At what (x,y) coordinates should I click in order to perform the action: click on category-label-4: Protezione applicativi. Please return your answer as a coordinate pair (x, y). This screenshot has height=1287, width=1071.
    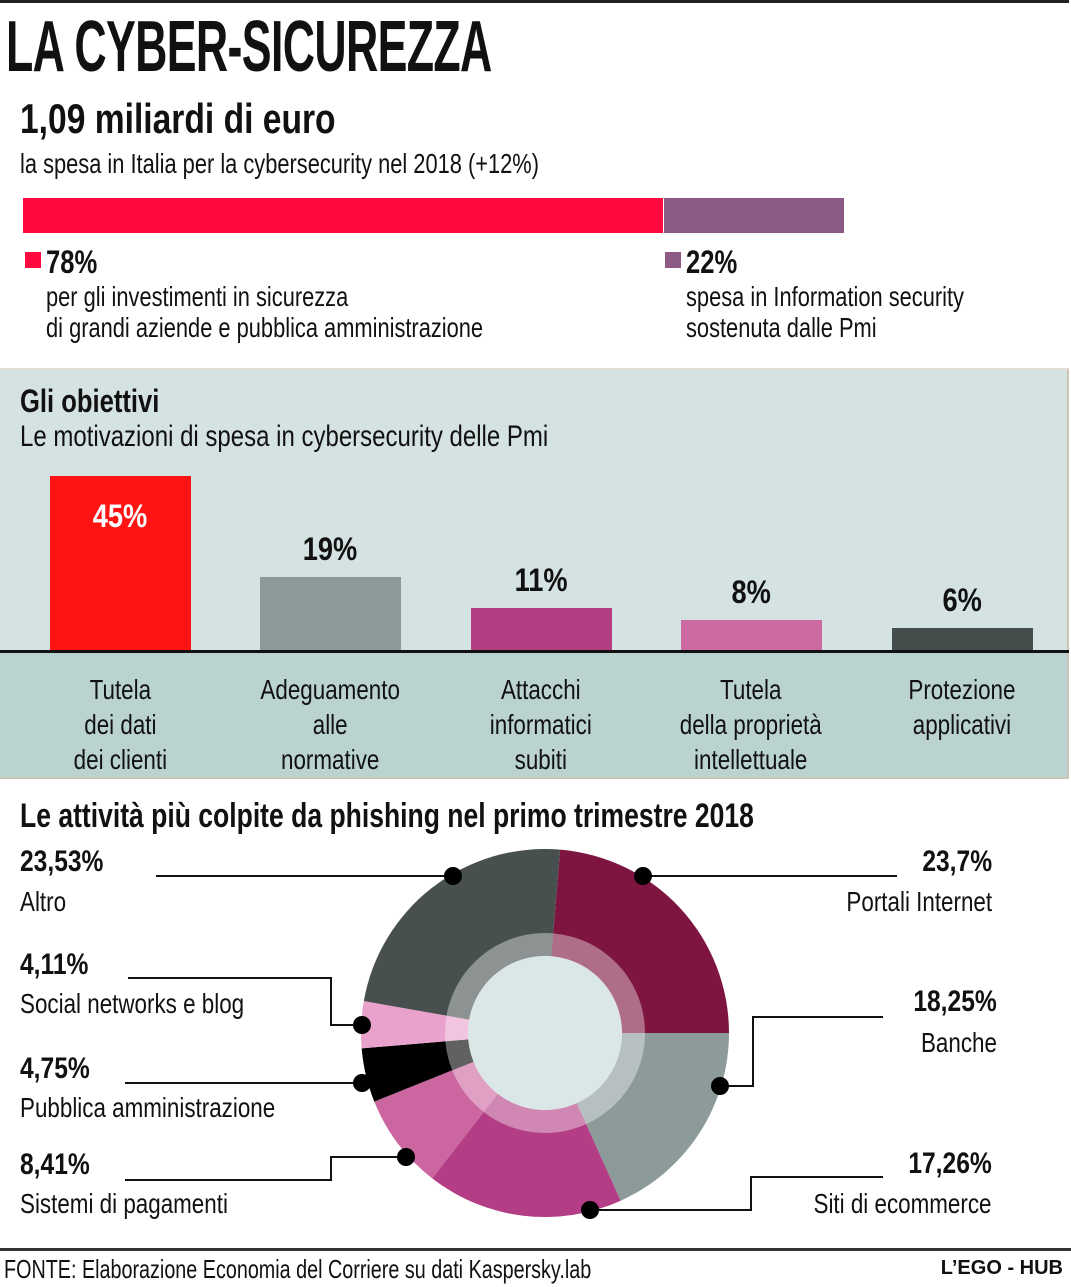
    Looking at the image, I should click on (962, 707).